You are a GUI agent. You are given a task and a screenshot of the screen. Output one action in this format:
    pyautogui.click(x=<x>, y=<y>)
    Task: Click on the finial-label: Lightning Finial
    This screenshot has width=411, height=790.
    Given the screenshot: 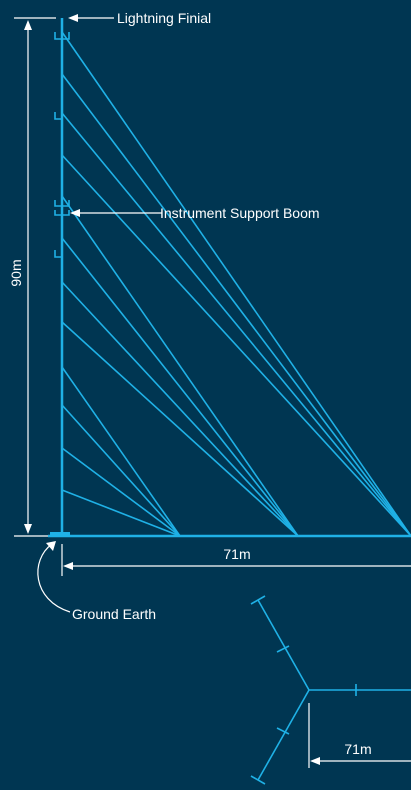 What is the action you would take?
    pyautogui.click(x=164, y=18)
    